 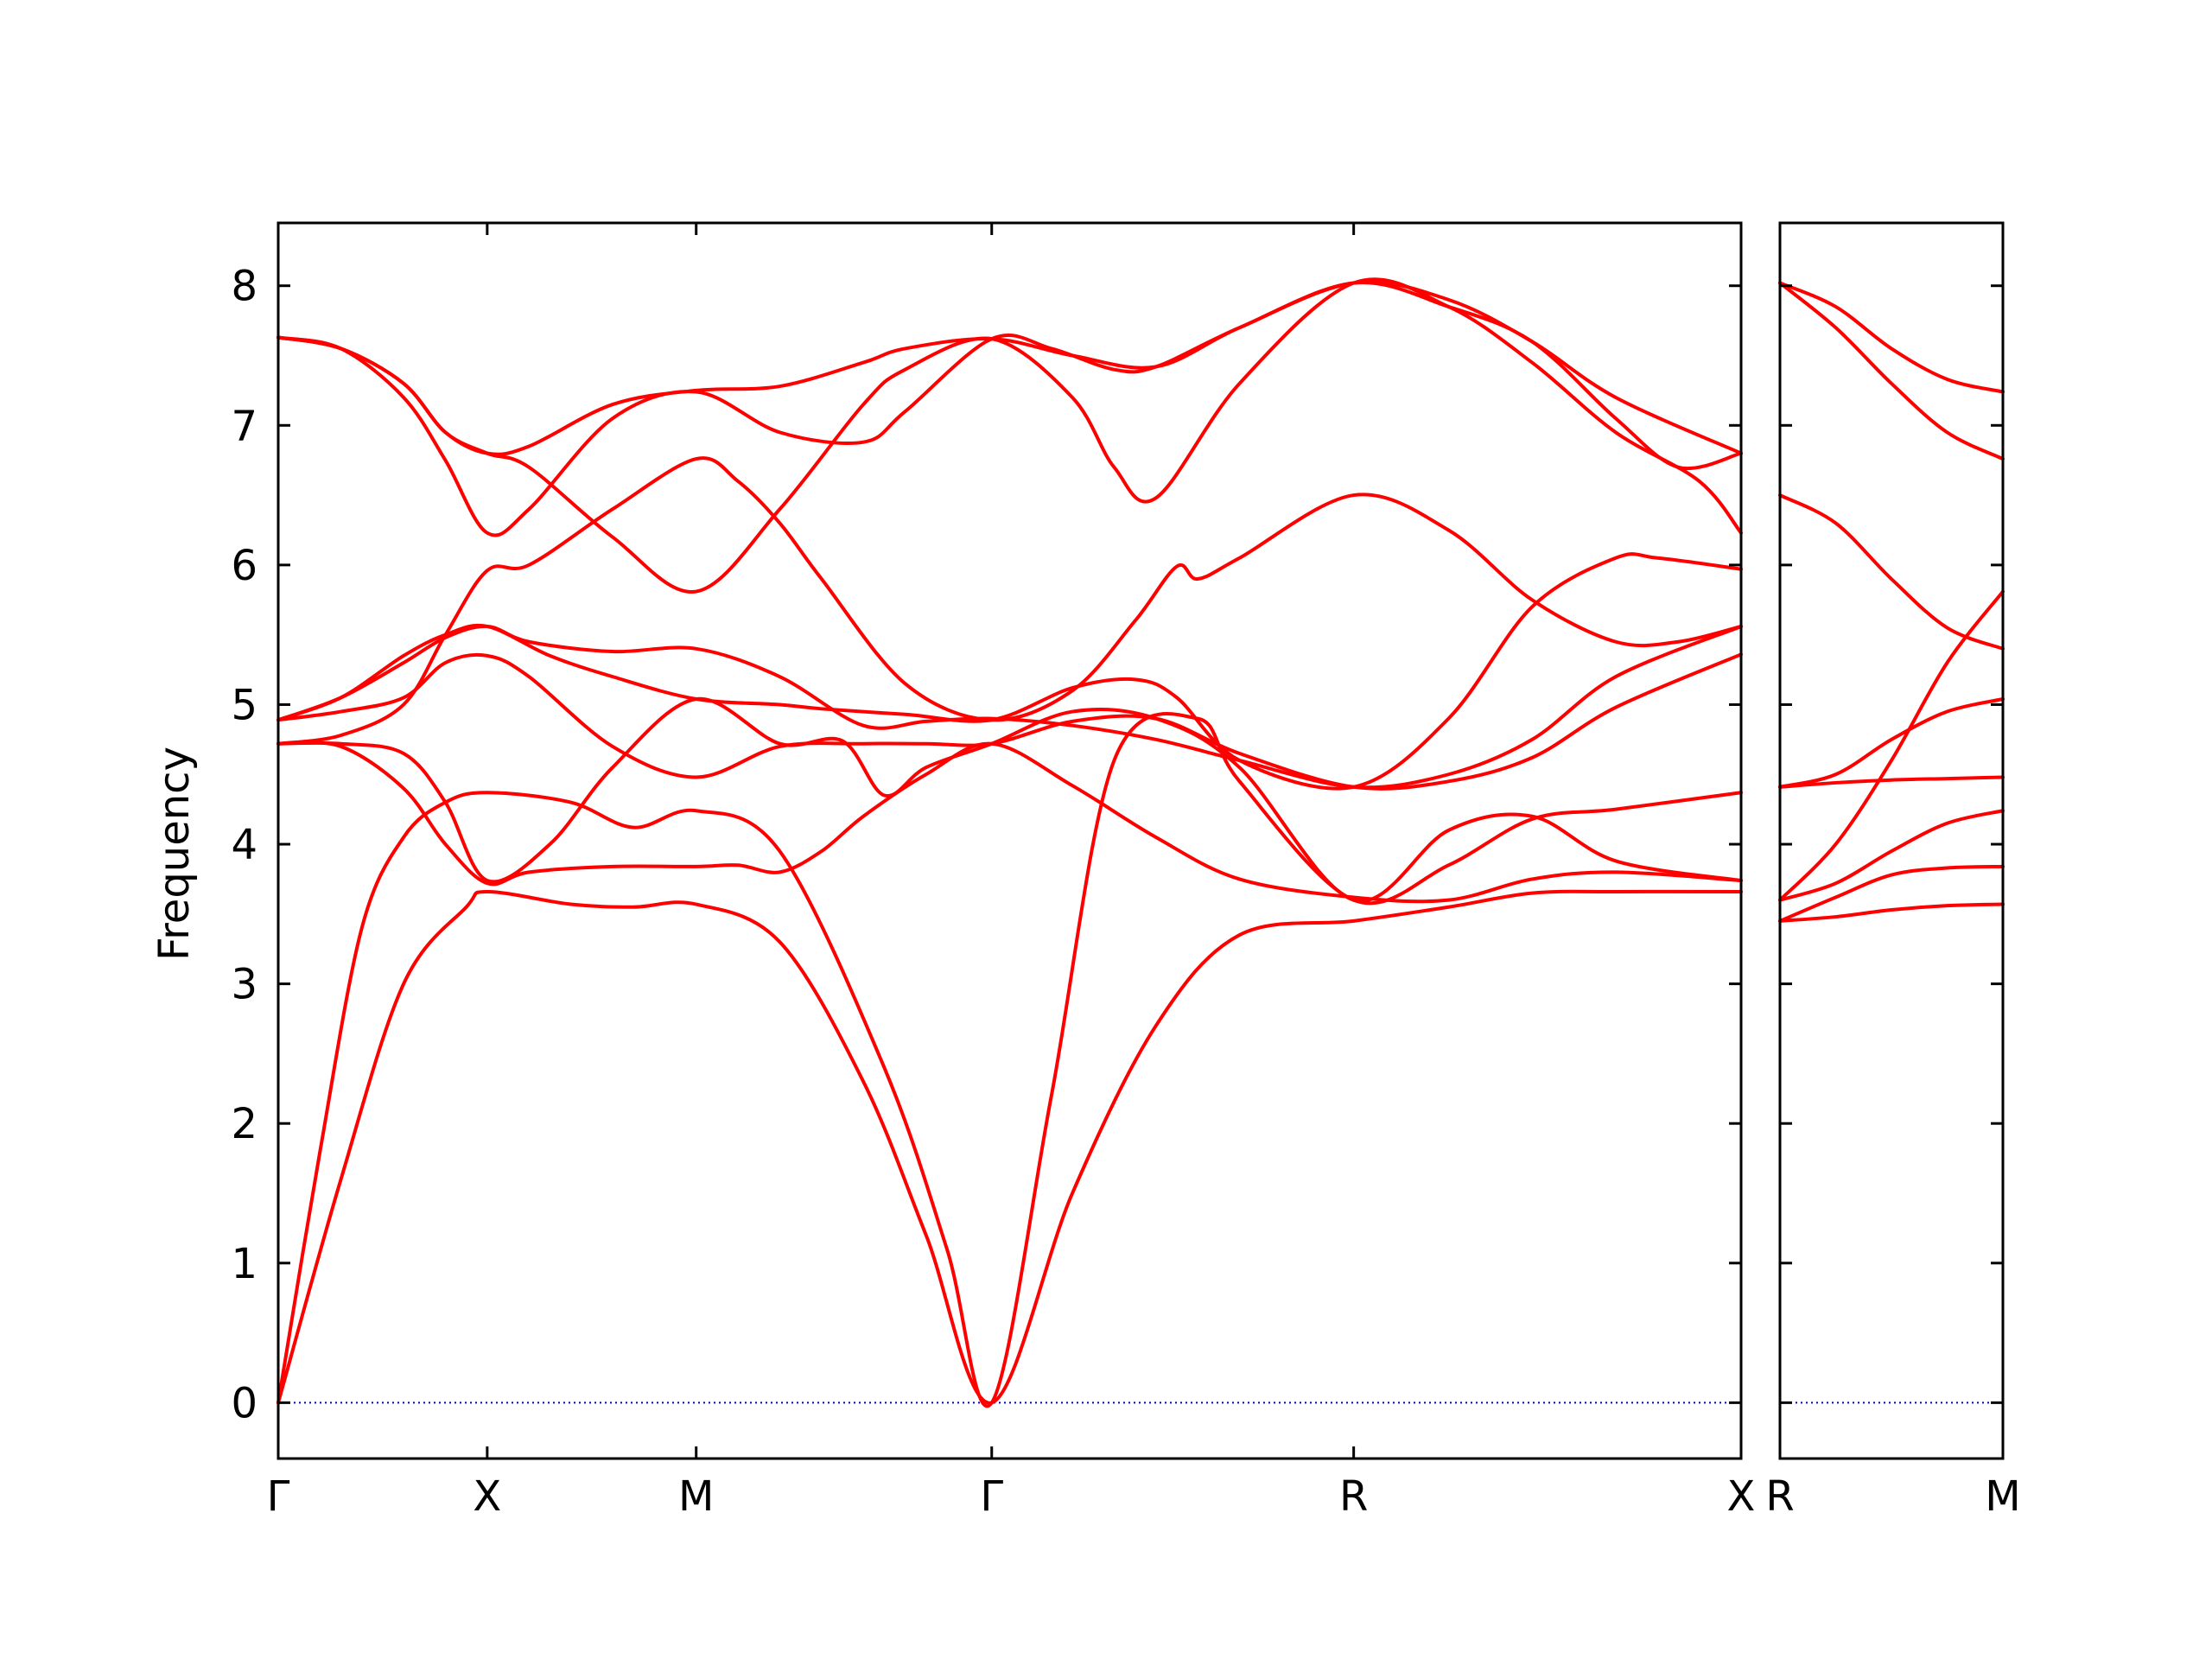 I want to click on y-tick-label: 7, so click(x=244, y=426).